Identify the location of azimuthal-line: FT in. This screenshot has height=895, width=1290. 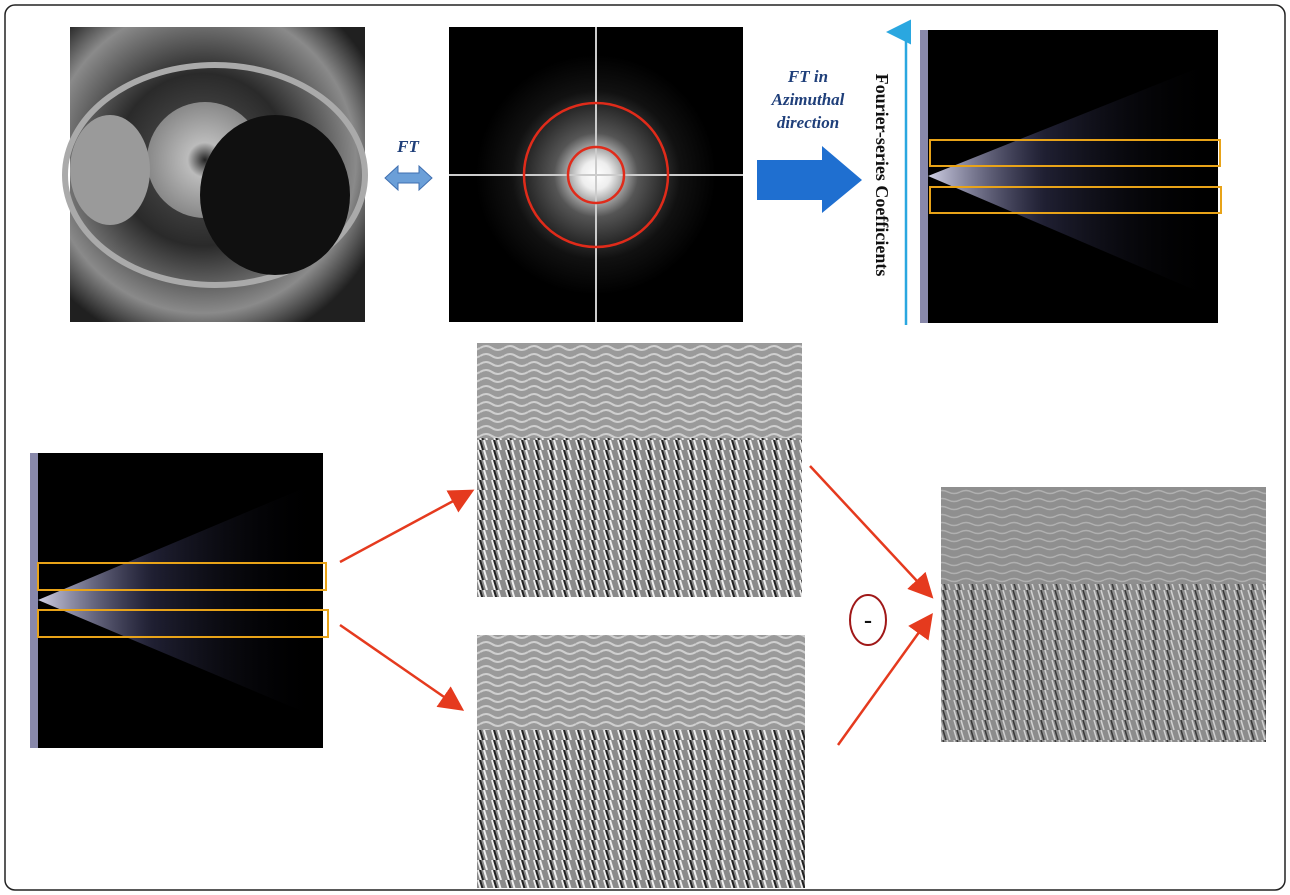
(807, 76).